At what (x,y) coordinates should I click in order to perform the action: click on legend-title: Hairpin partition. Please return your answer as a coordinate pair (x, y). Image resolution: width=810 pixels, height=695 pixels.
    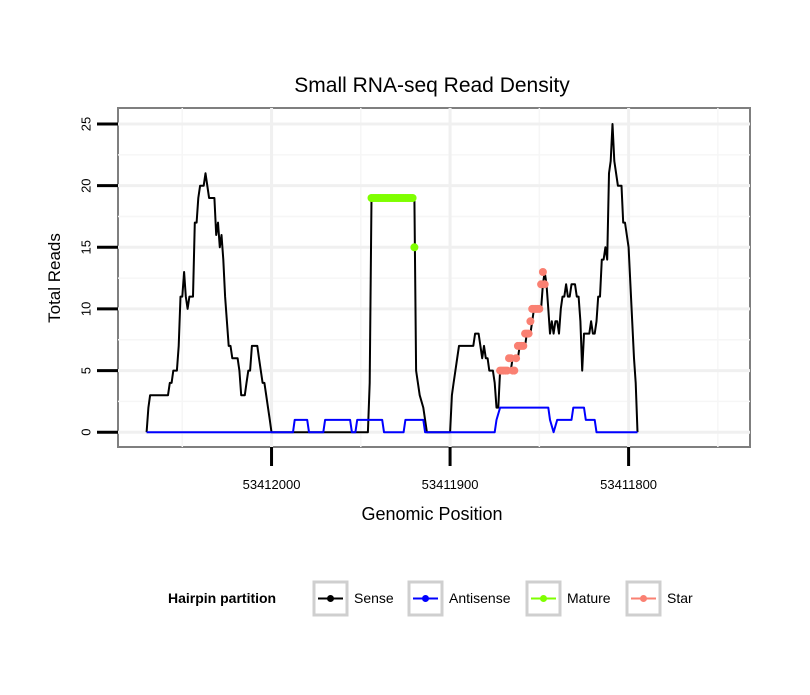
    Looking at the image, I should click on (222, 598).